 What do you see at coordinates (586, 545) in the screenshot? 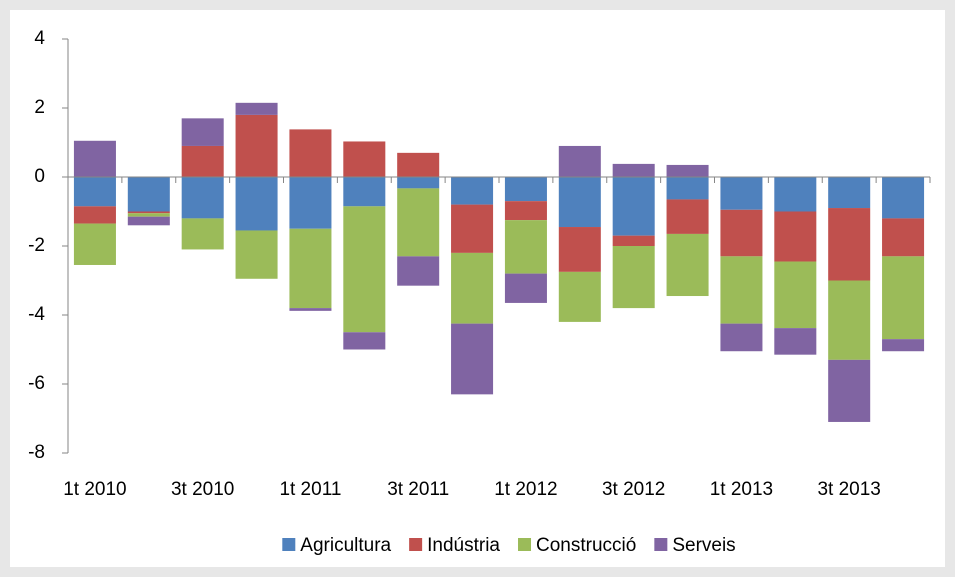
I see `legend-label: Construcció` at bounding box center [586, 545].